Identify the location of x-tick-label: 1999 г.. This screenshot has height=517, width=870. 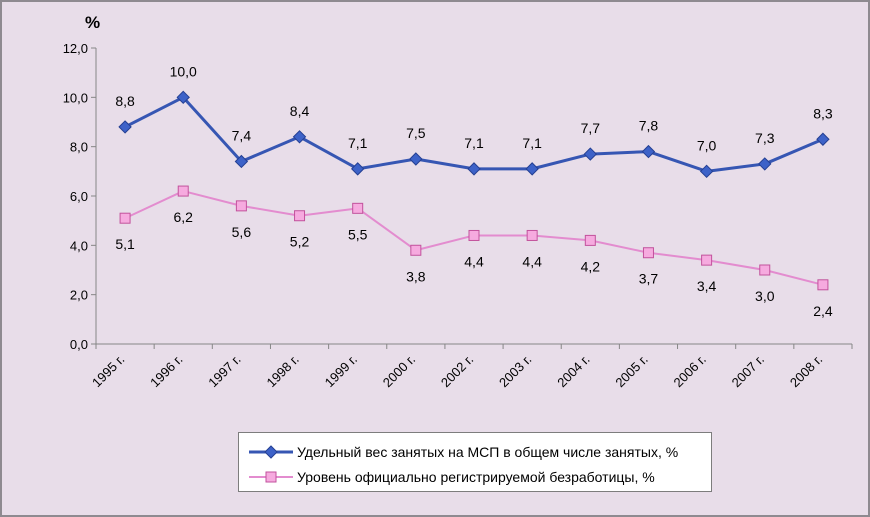
(341, 371).